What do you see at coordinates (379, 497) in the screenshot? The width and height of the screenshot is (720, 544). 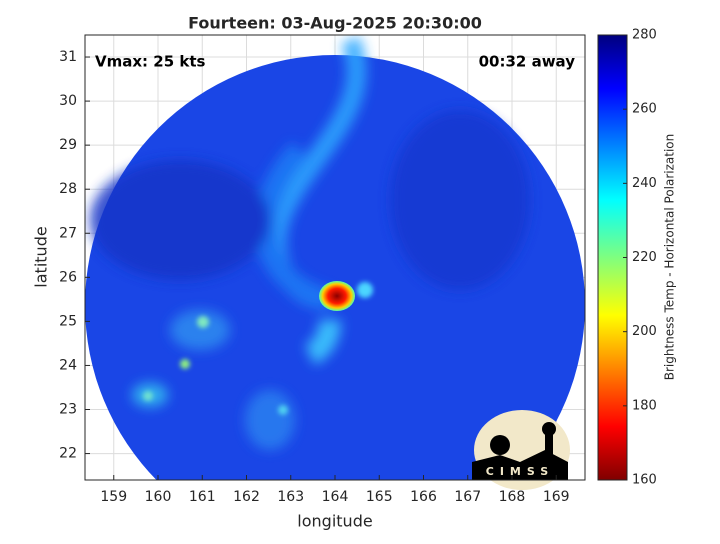 I see `x-tick-label: 165` at bounding box center [379, 497].